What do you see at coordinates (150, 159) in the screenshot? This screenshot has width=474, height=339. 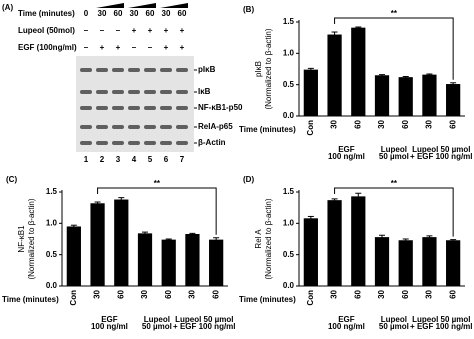 I see `lane-number: 5` at bounding box center [150, 159].